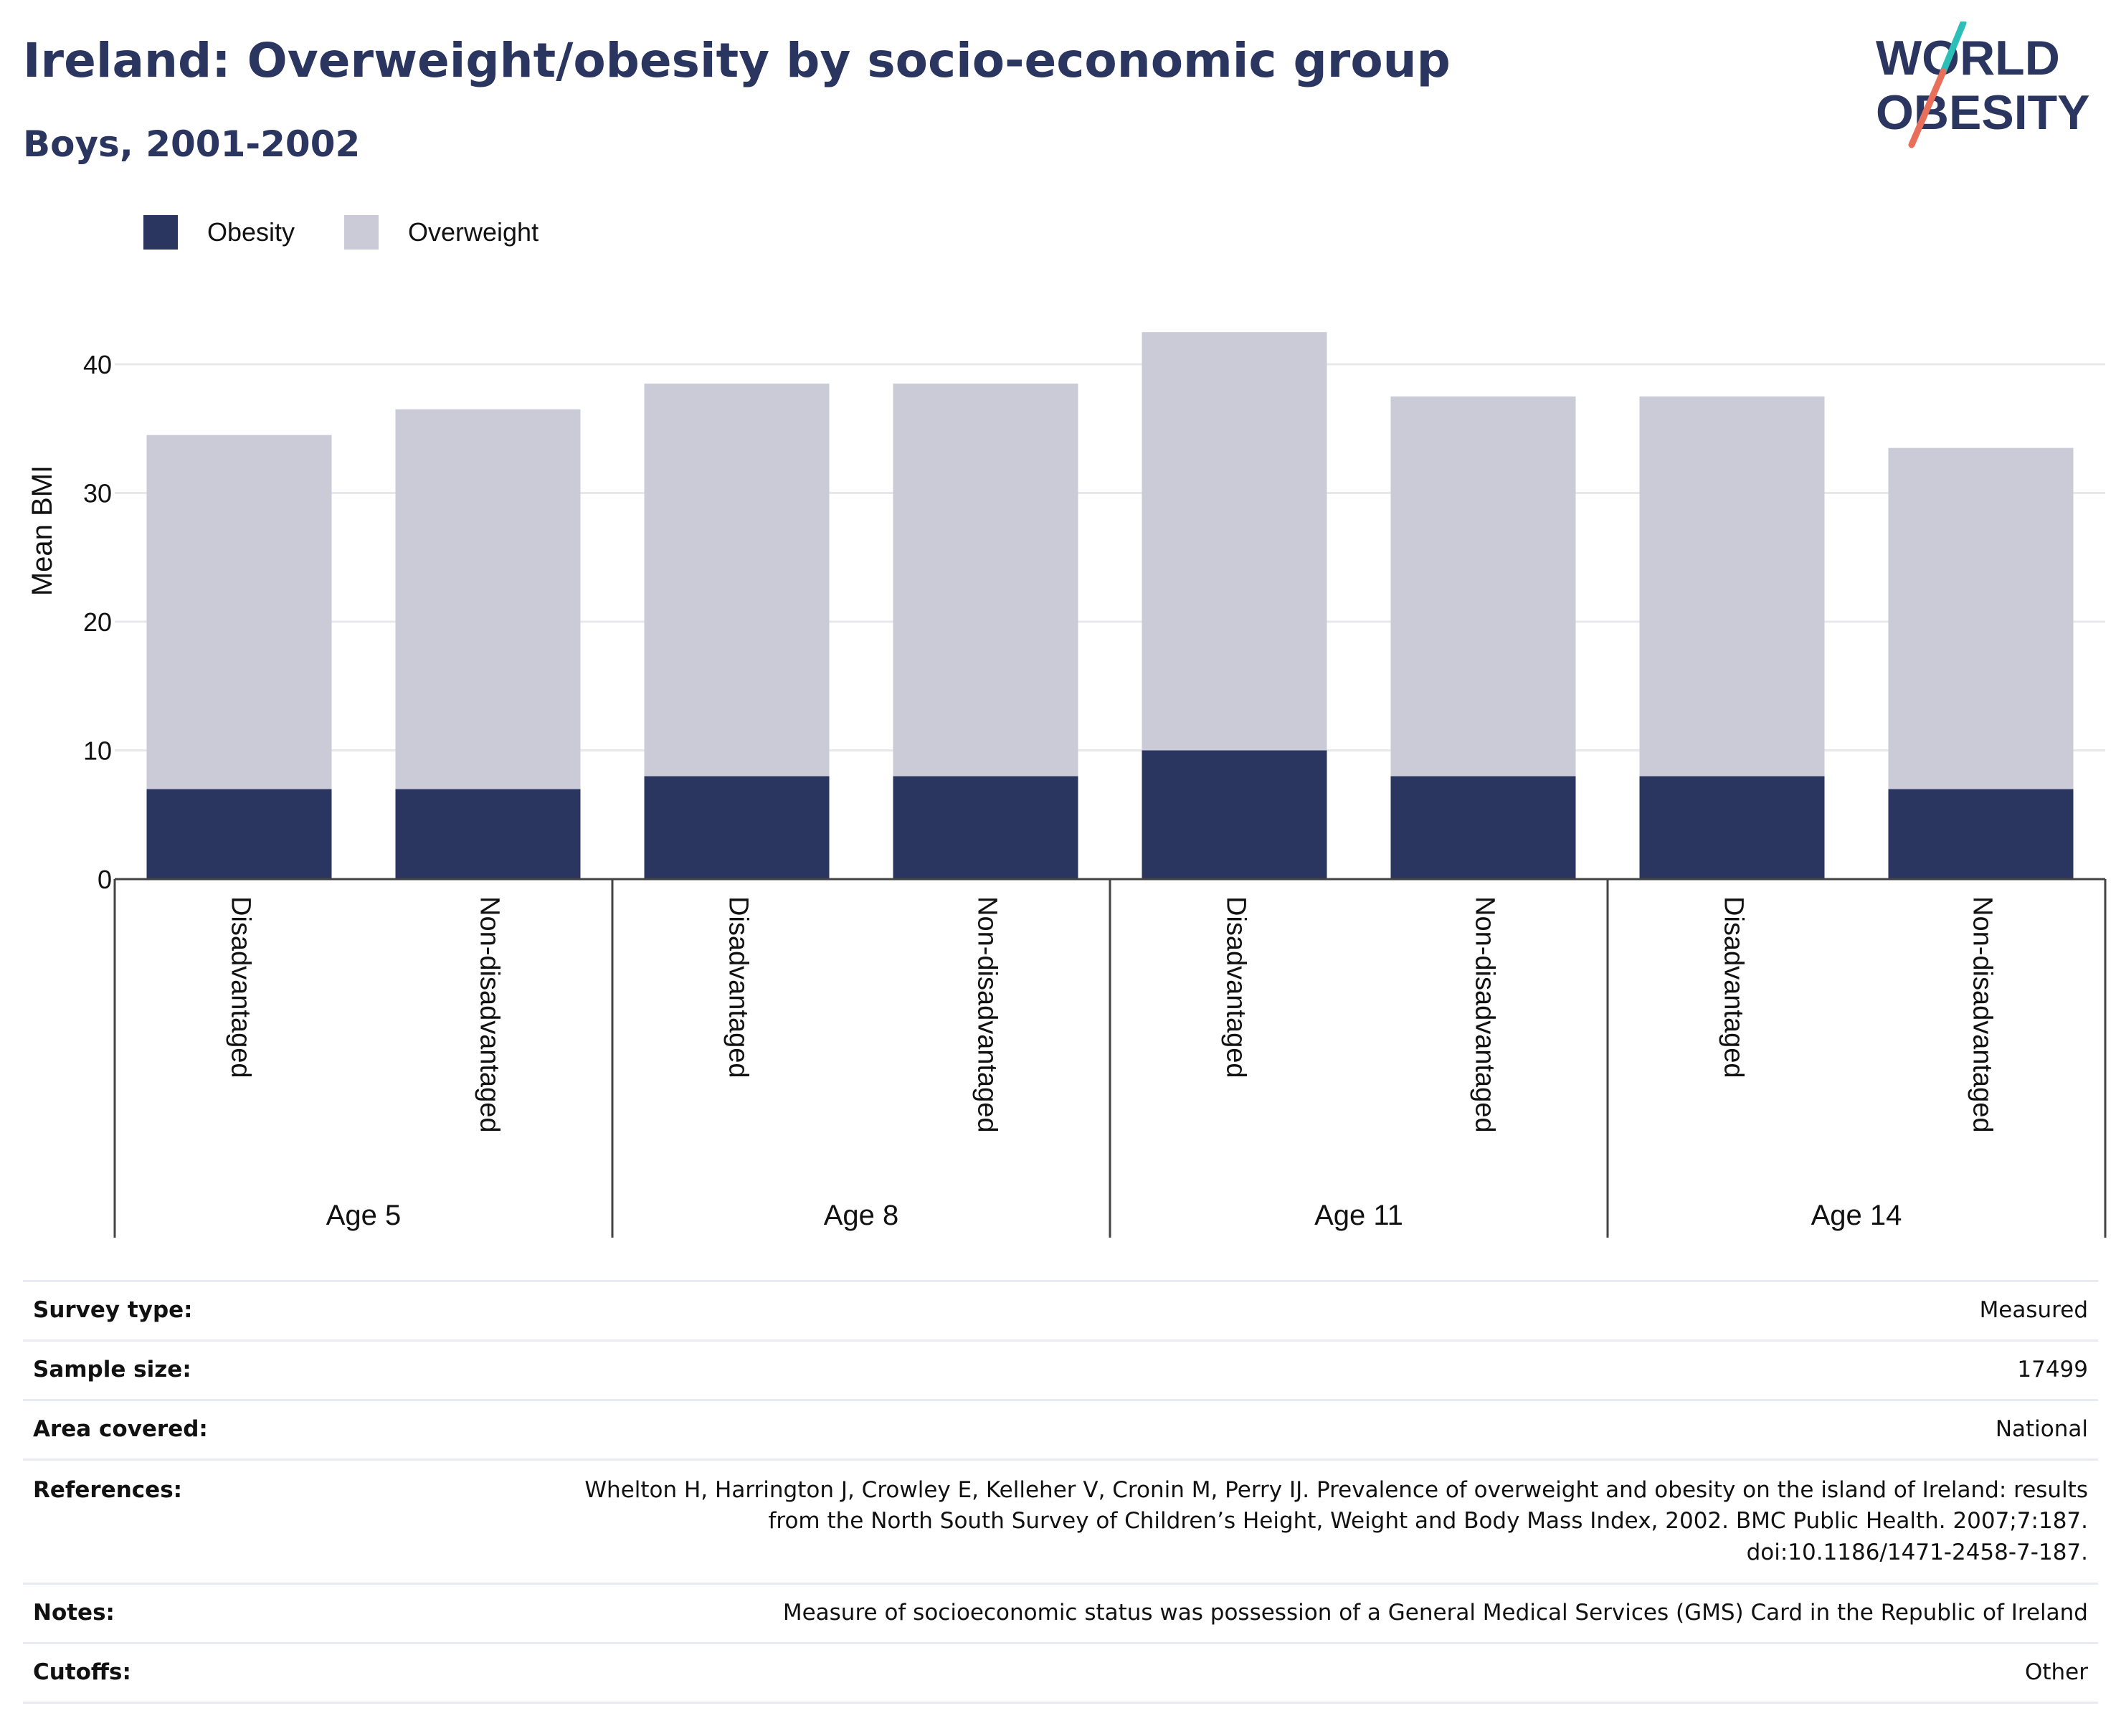 This screenshot has height=1736, width=2121. I want to click on reference-line: doi:10.1186/1471-2458-7-187., so click(1917, 1552).